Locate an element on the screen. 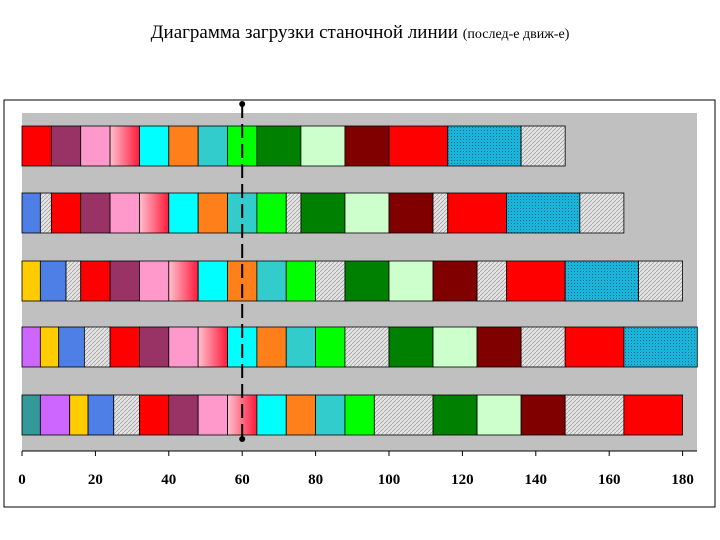 The height and width of the screenshot is (540, 720). x-tick-label: 0 is located at coordinates (22, 480).